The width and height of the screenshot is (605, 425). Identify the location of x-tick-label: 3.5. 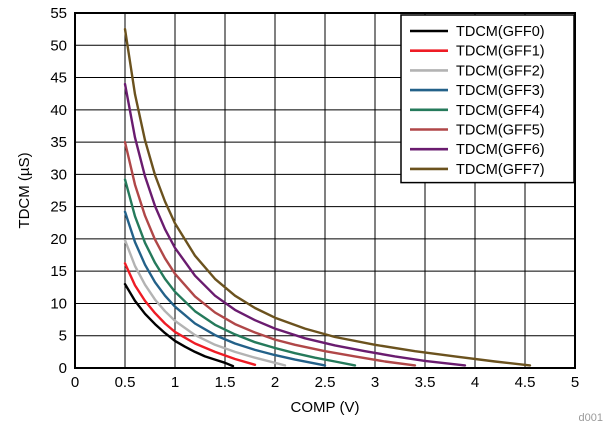
(425, 382).